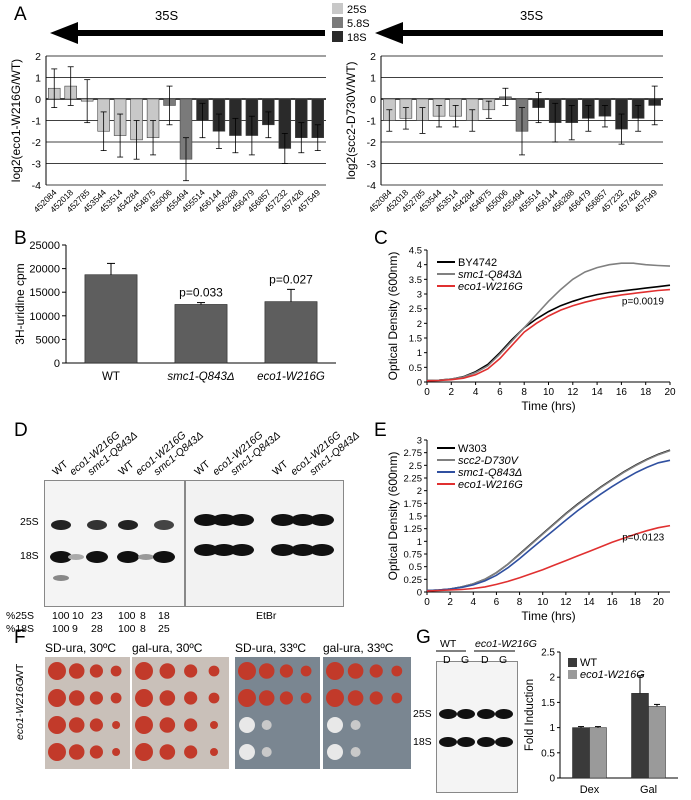  What do you see at coordinates (413, 479) in the screenshot?
I see `y-tick-label: 2.25` at bounding box center [413, 479].